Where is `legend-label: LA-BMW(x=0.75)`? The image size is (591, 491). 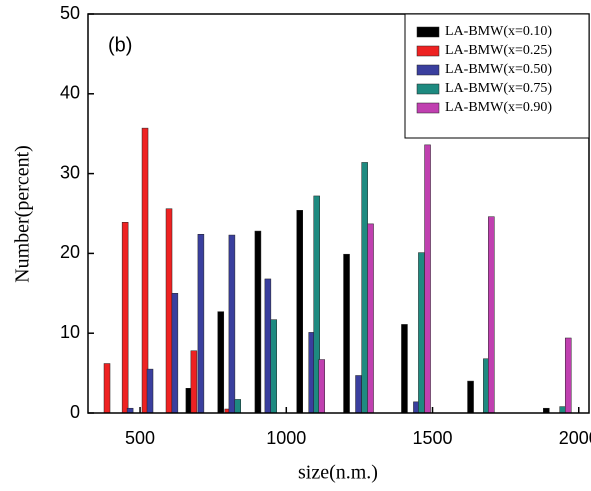 legend-label: LA-BMW(x=0.75) is located at coordinates (498, 88).